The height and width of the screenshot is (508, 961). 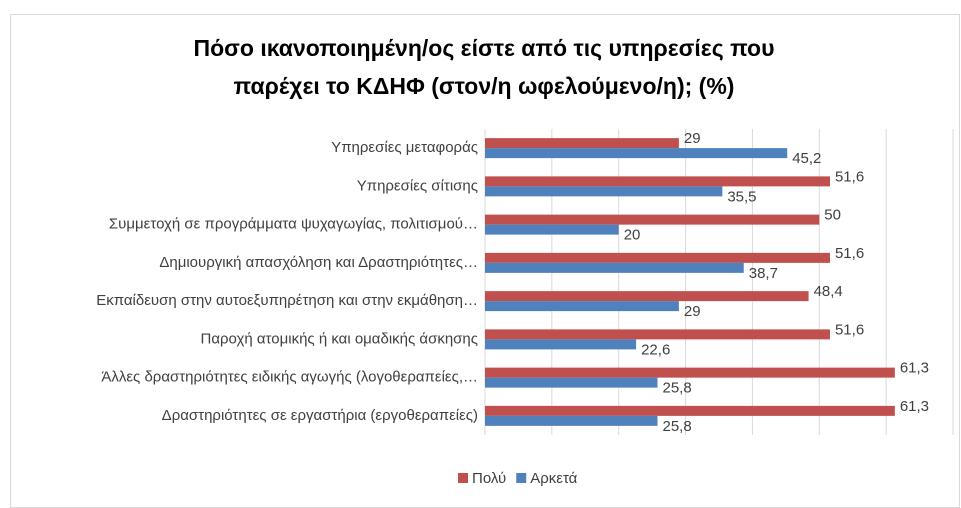 I want to click on value-label: 38,7, so click(x=763, y=273).